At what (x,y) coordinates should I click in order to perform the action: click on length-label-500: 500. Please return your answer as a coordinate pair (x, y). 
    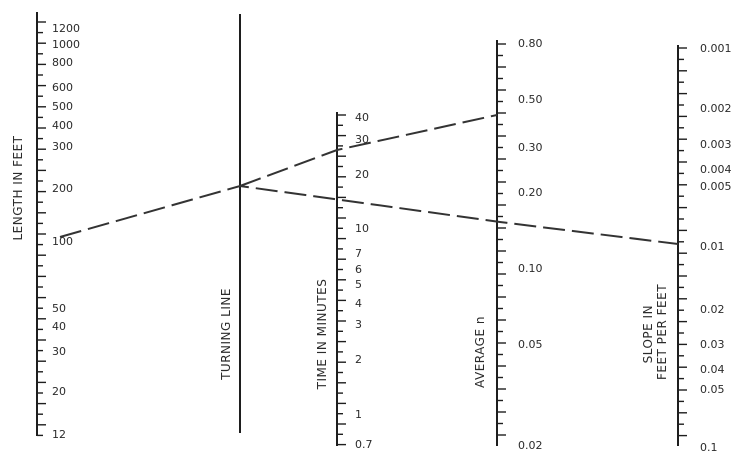
    Looking at the image, I should click on (62, 106).